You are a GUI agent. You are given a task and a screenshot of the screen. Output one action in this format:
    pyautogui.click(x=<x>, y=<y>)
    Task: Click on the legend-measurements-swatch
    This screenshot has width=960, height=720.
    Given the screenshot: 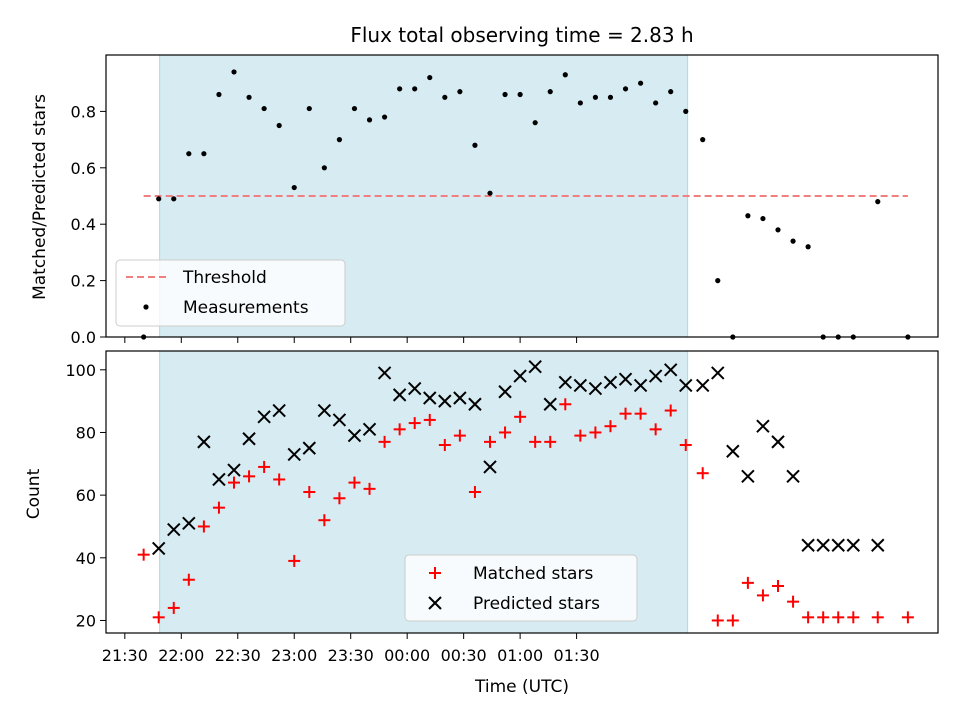 What is the action you would take?
    pyautogui.click(x=146, y=307)
    